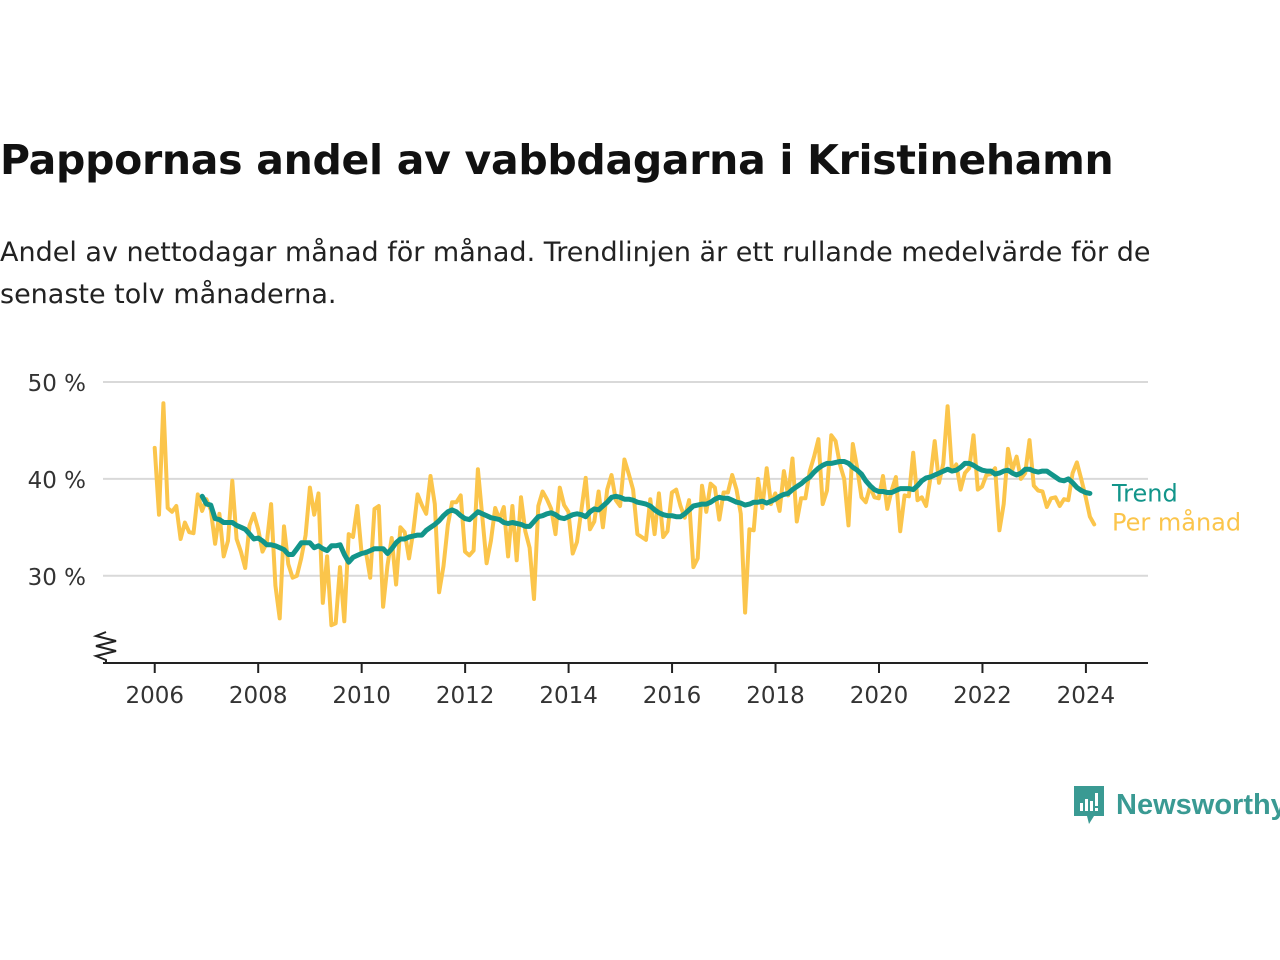  What do you see at coordinates (568, 696) in the screenshot?
I see `x-tick-label: 2014` at bounding box center [568, 696].